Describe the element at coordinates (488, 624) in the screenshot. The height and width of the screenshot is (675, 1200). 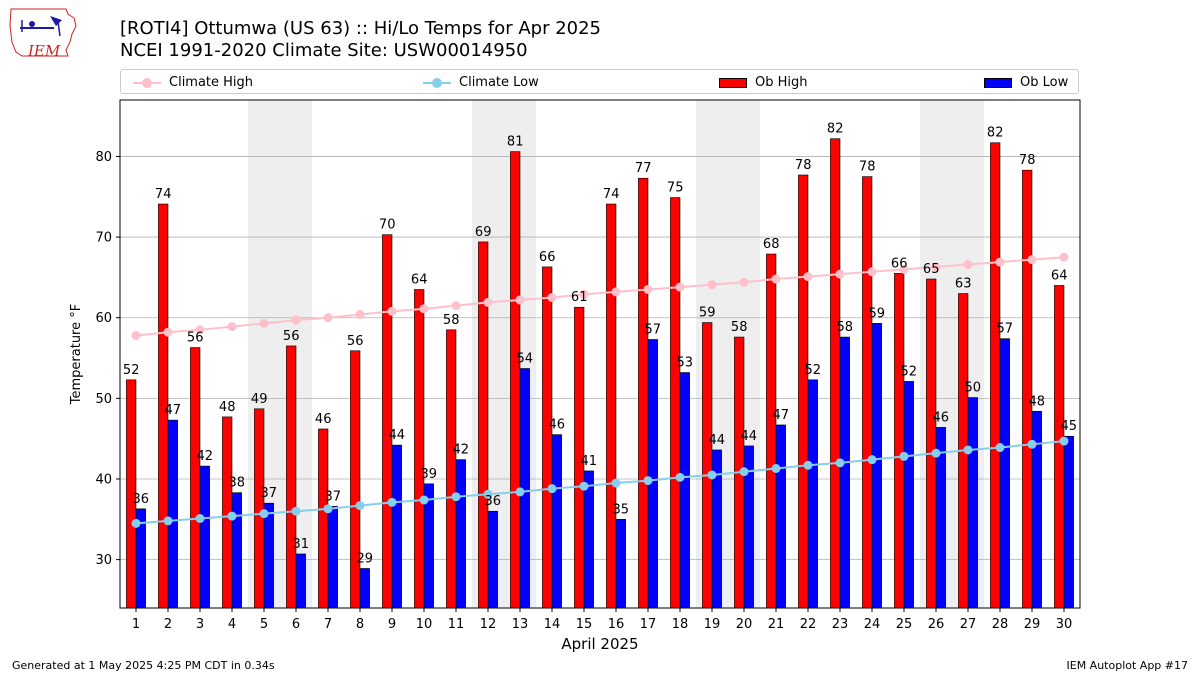
I see `x-tick-label: 12` at that location.